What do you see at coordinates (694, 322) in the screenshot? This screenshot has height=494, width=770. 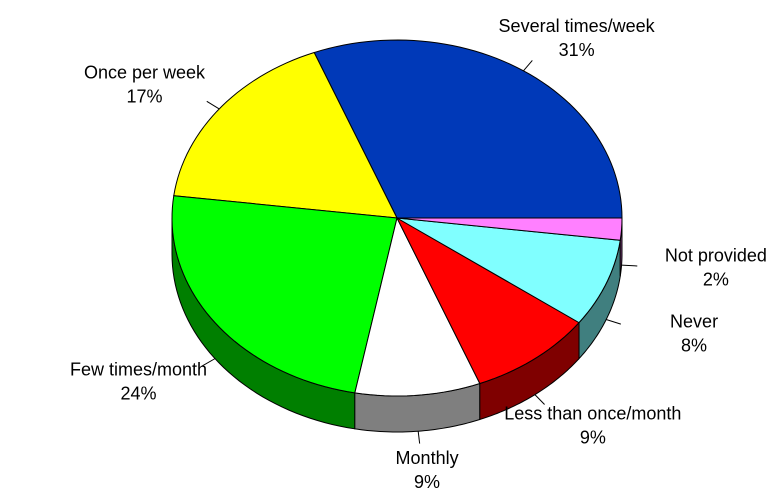 I see `slice-label: Never` at bounding box center [694, 322].